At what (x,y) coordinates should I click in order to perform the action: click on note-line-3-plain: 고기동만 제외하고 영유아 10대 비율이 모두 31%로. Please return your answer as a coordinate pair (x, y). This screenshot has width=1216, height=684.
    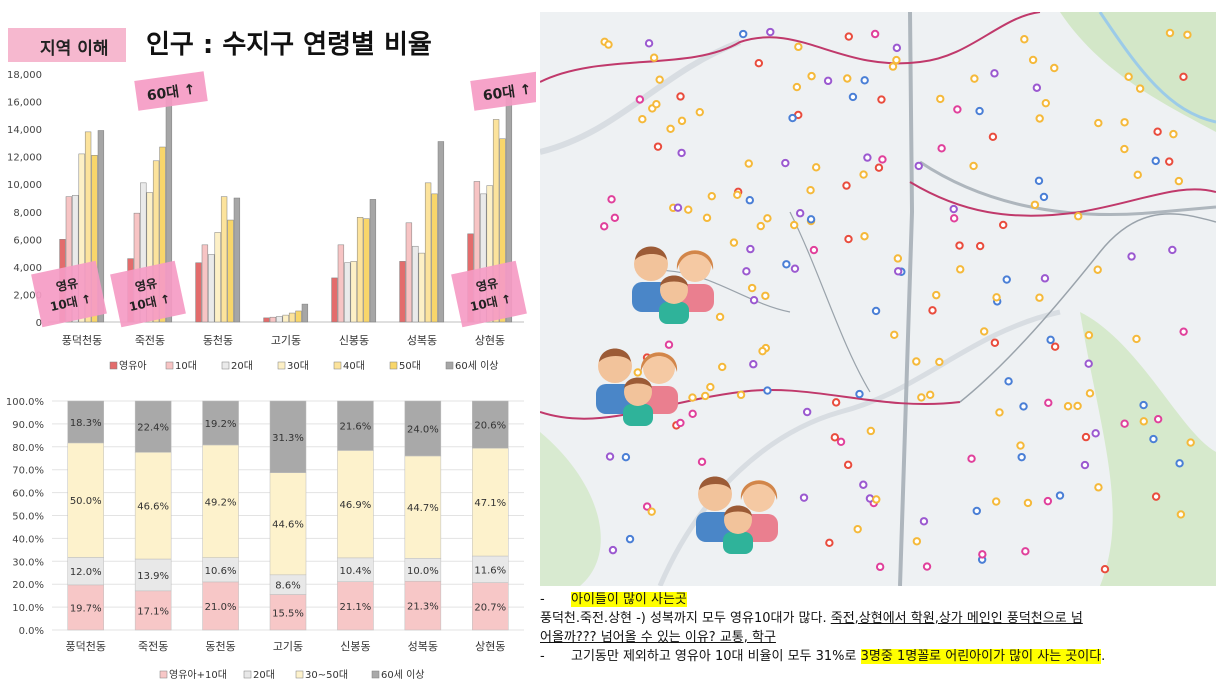
    Looking at the image, I should click on (715, 656).